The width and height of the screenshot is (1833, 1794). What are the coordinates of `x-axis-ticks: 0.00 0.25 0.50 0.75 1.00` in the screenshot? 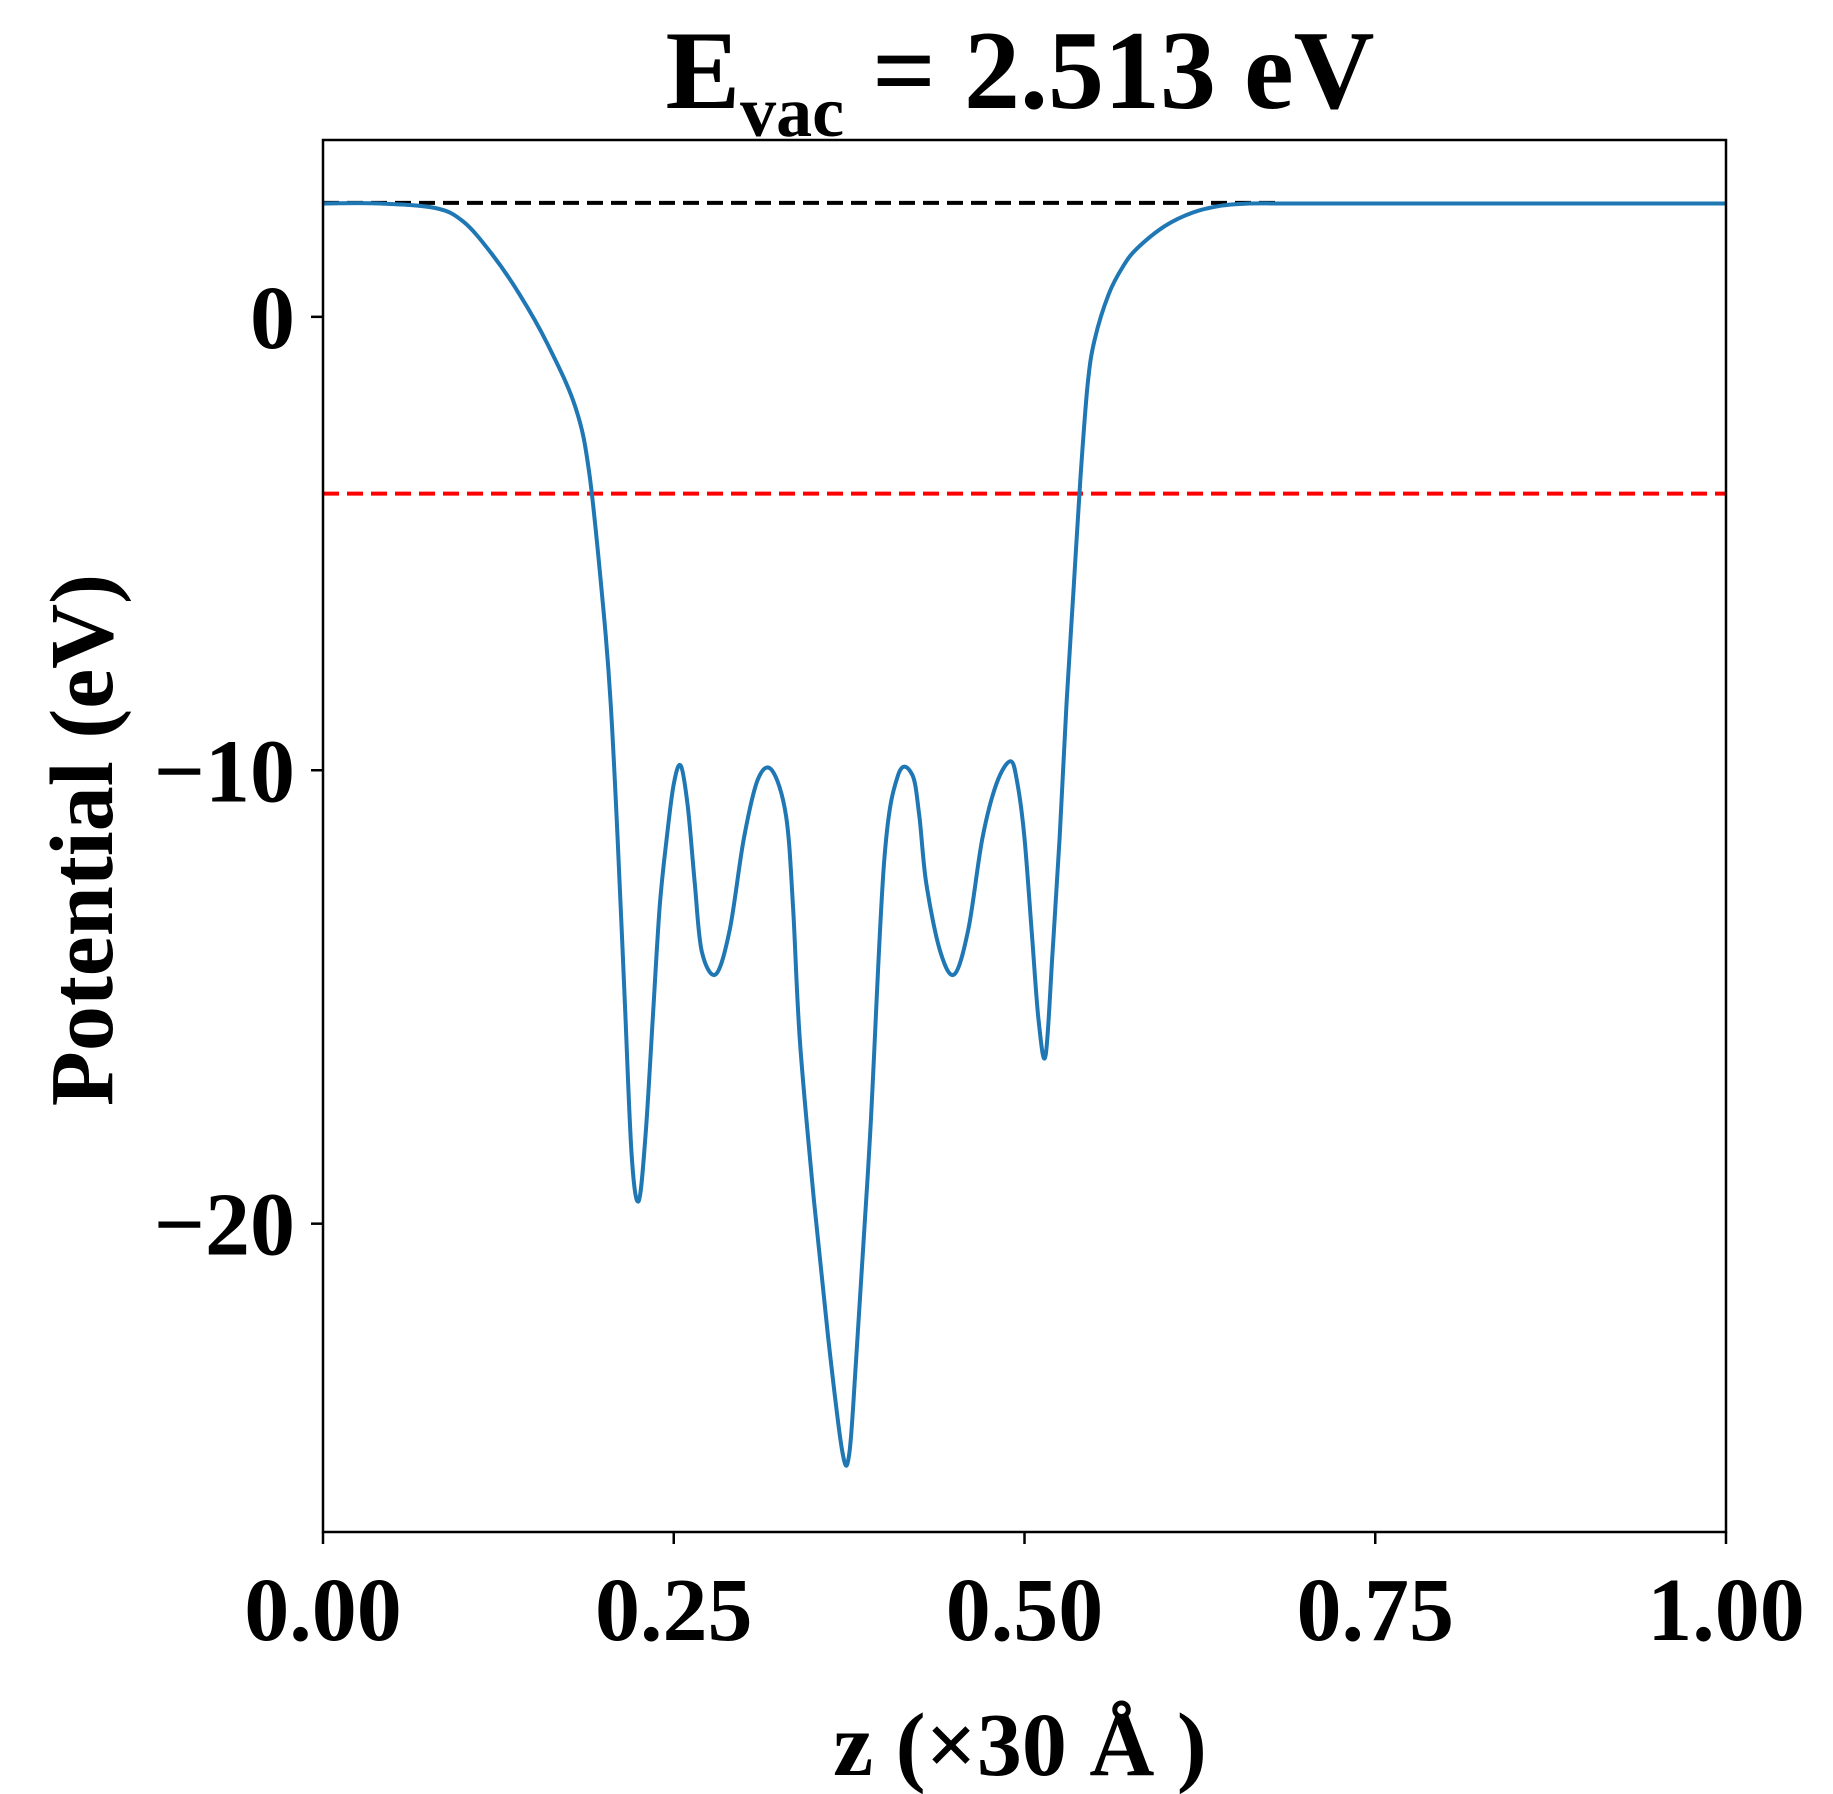 It's located at (1024, 1596).